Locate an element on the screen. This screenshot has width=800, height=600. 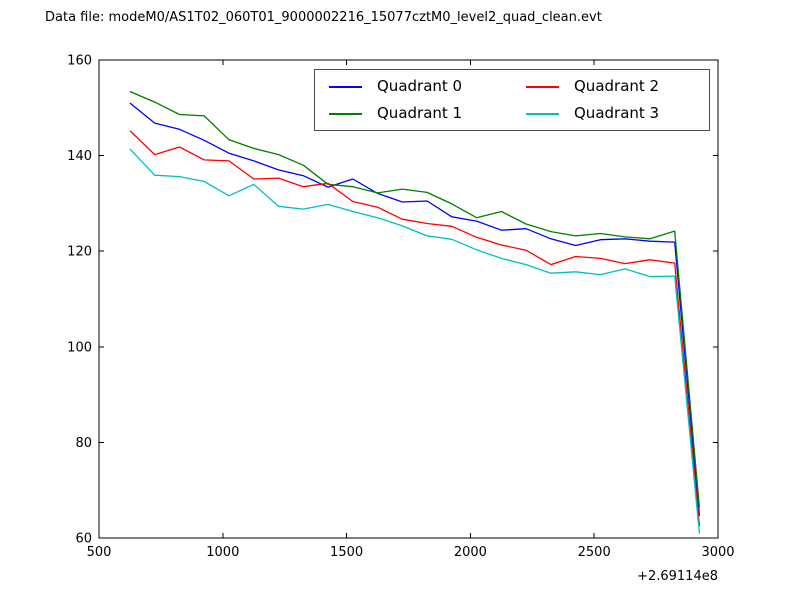
legend-line-quadrant-0-icon is located at coordinates (345, 86).